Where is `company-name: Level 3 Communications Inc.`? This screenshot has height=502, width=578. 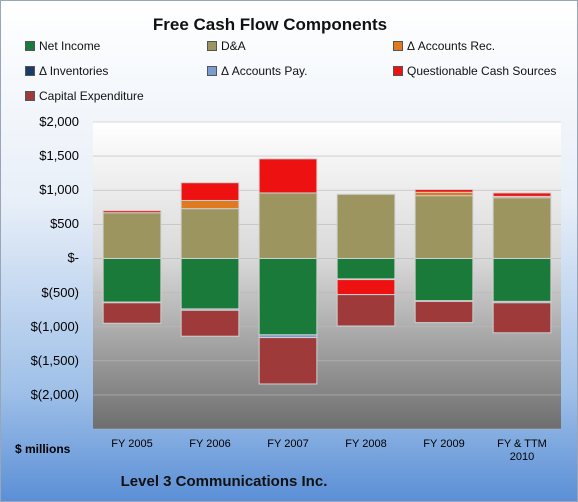 company-name: Level 3 Communications Inc. is located at coordinates (224, 481).